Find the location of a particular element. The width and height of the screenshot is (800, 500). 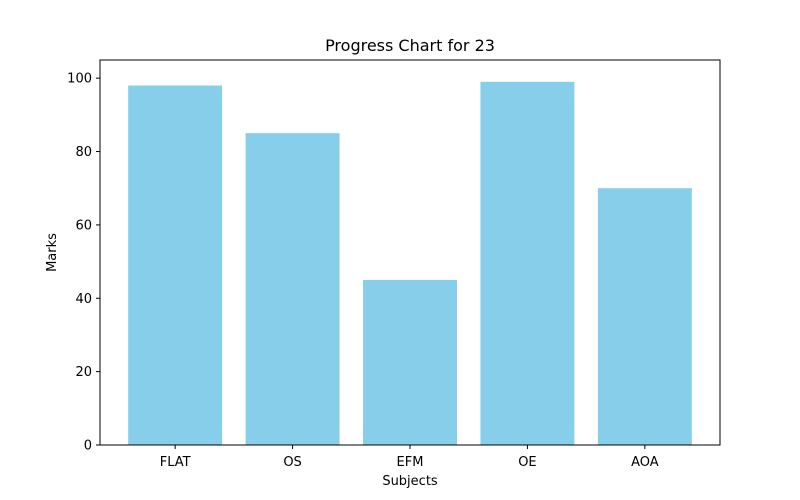

y-tick-label: 80 is located at coordinates (83, 152).